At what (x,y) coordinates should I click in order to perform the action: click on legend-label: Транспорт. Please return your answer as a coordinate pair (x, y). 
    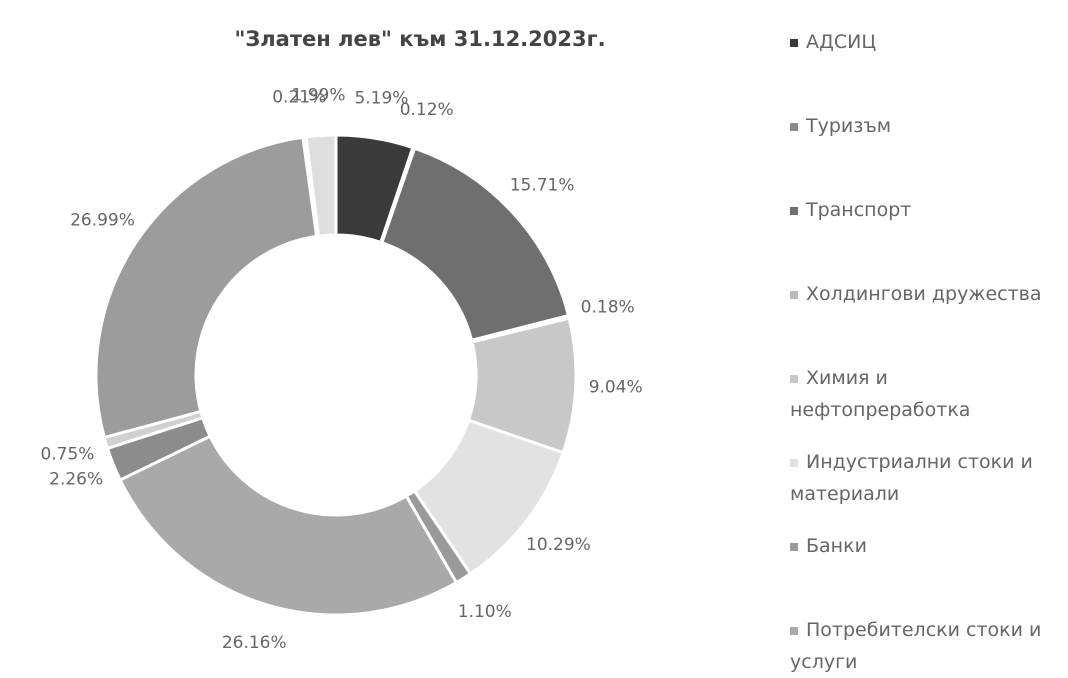
    Looking at the image, I should click on (859, 210).